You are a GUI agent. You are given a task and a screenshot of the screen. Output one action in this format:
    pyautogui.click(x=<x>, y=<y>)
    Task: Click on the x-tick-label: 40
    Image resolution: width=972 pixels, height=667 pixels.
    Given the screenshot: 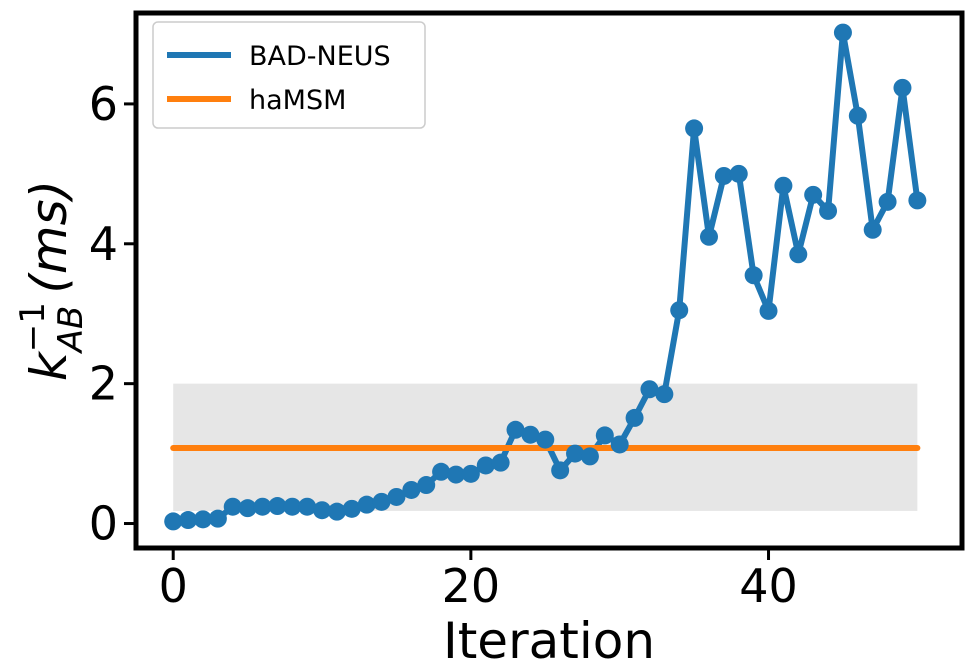 What is the action you would take?
    pyautogui.click(x=768, y=586)
    